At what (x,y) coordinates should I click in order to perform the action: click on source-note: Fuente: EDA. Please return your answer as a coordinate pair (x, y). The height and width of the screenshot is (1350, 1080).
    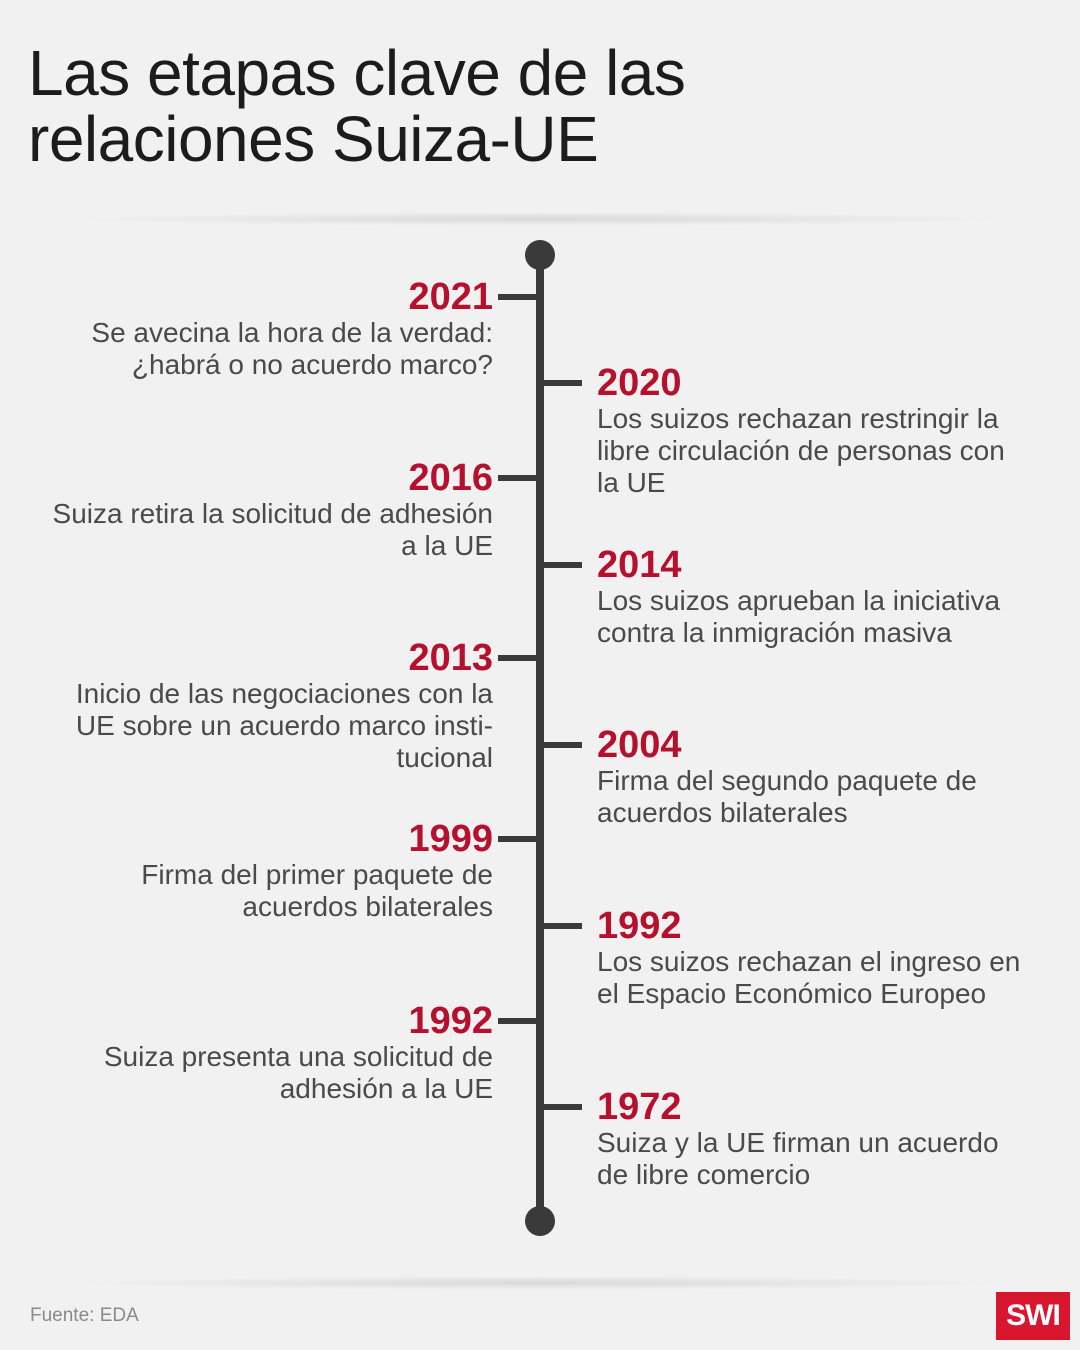
    Looking at the image, I should click on (84, 1315).